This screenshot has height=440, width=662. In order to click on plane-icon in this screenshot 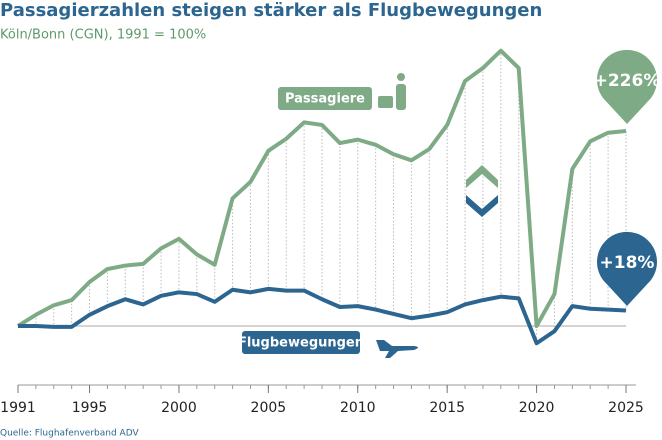, I will do `click(397, 349)`.